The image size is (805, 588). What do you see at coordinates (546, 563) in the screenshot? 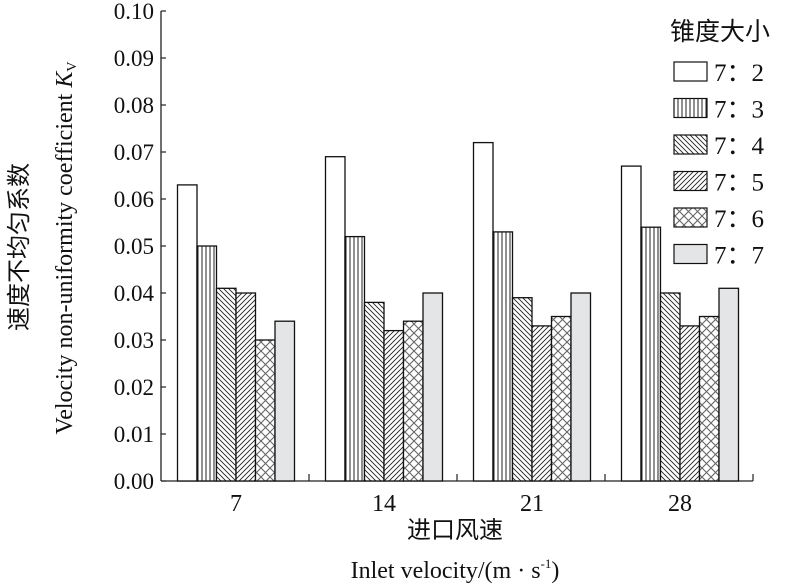
I see `x-axis-label-sup: -1` at bounding box center [546, 563].